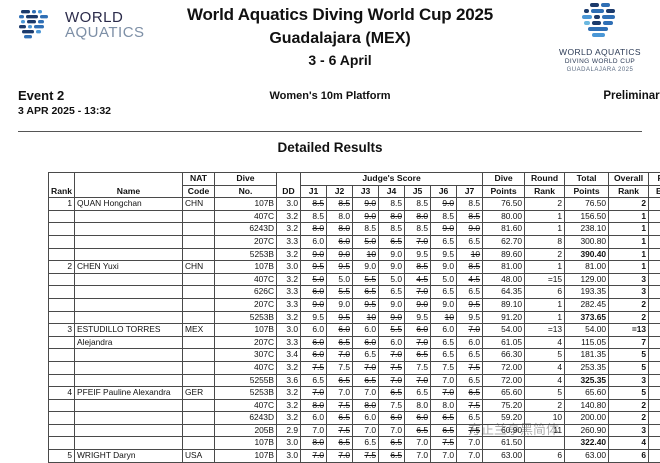 The width and height of the screenshot is (660, 463). Describe the element at coordinates (246, 179) in the screenshot. I see `col-dive-no-l1: Dive` at that location.